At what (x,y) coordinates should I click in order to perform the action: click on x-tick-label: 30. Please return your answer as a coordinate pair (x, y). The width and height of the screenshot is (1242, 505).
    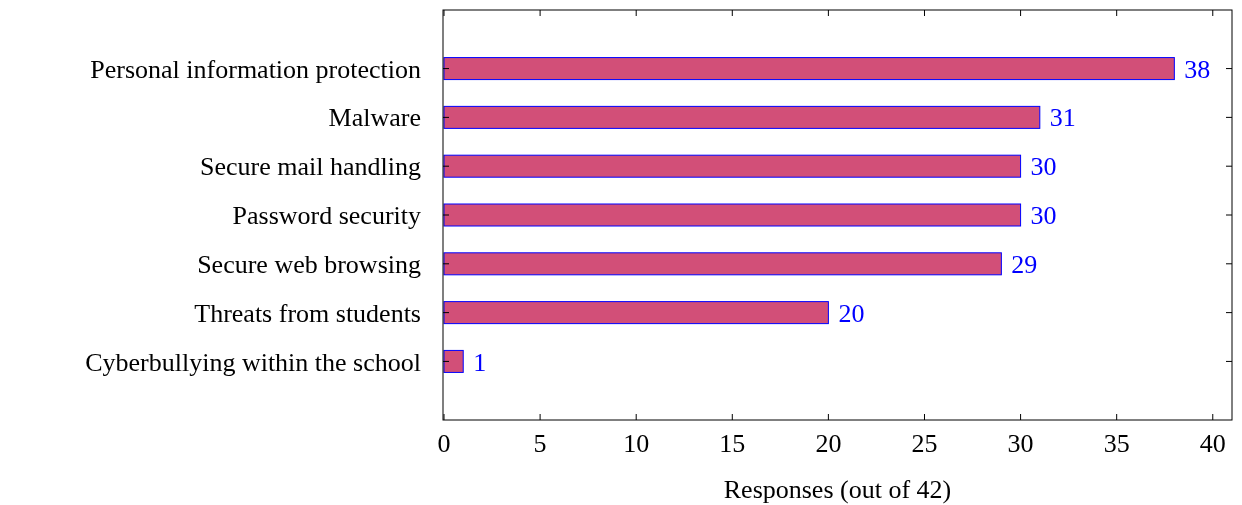
    Looking at the image, I should click on (1020, 443).